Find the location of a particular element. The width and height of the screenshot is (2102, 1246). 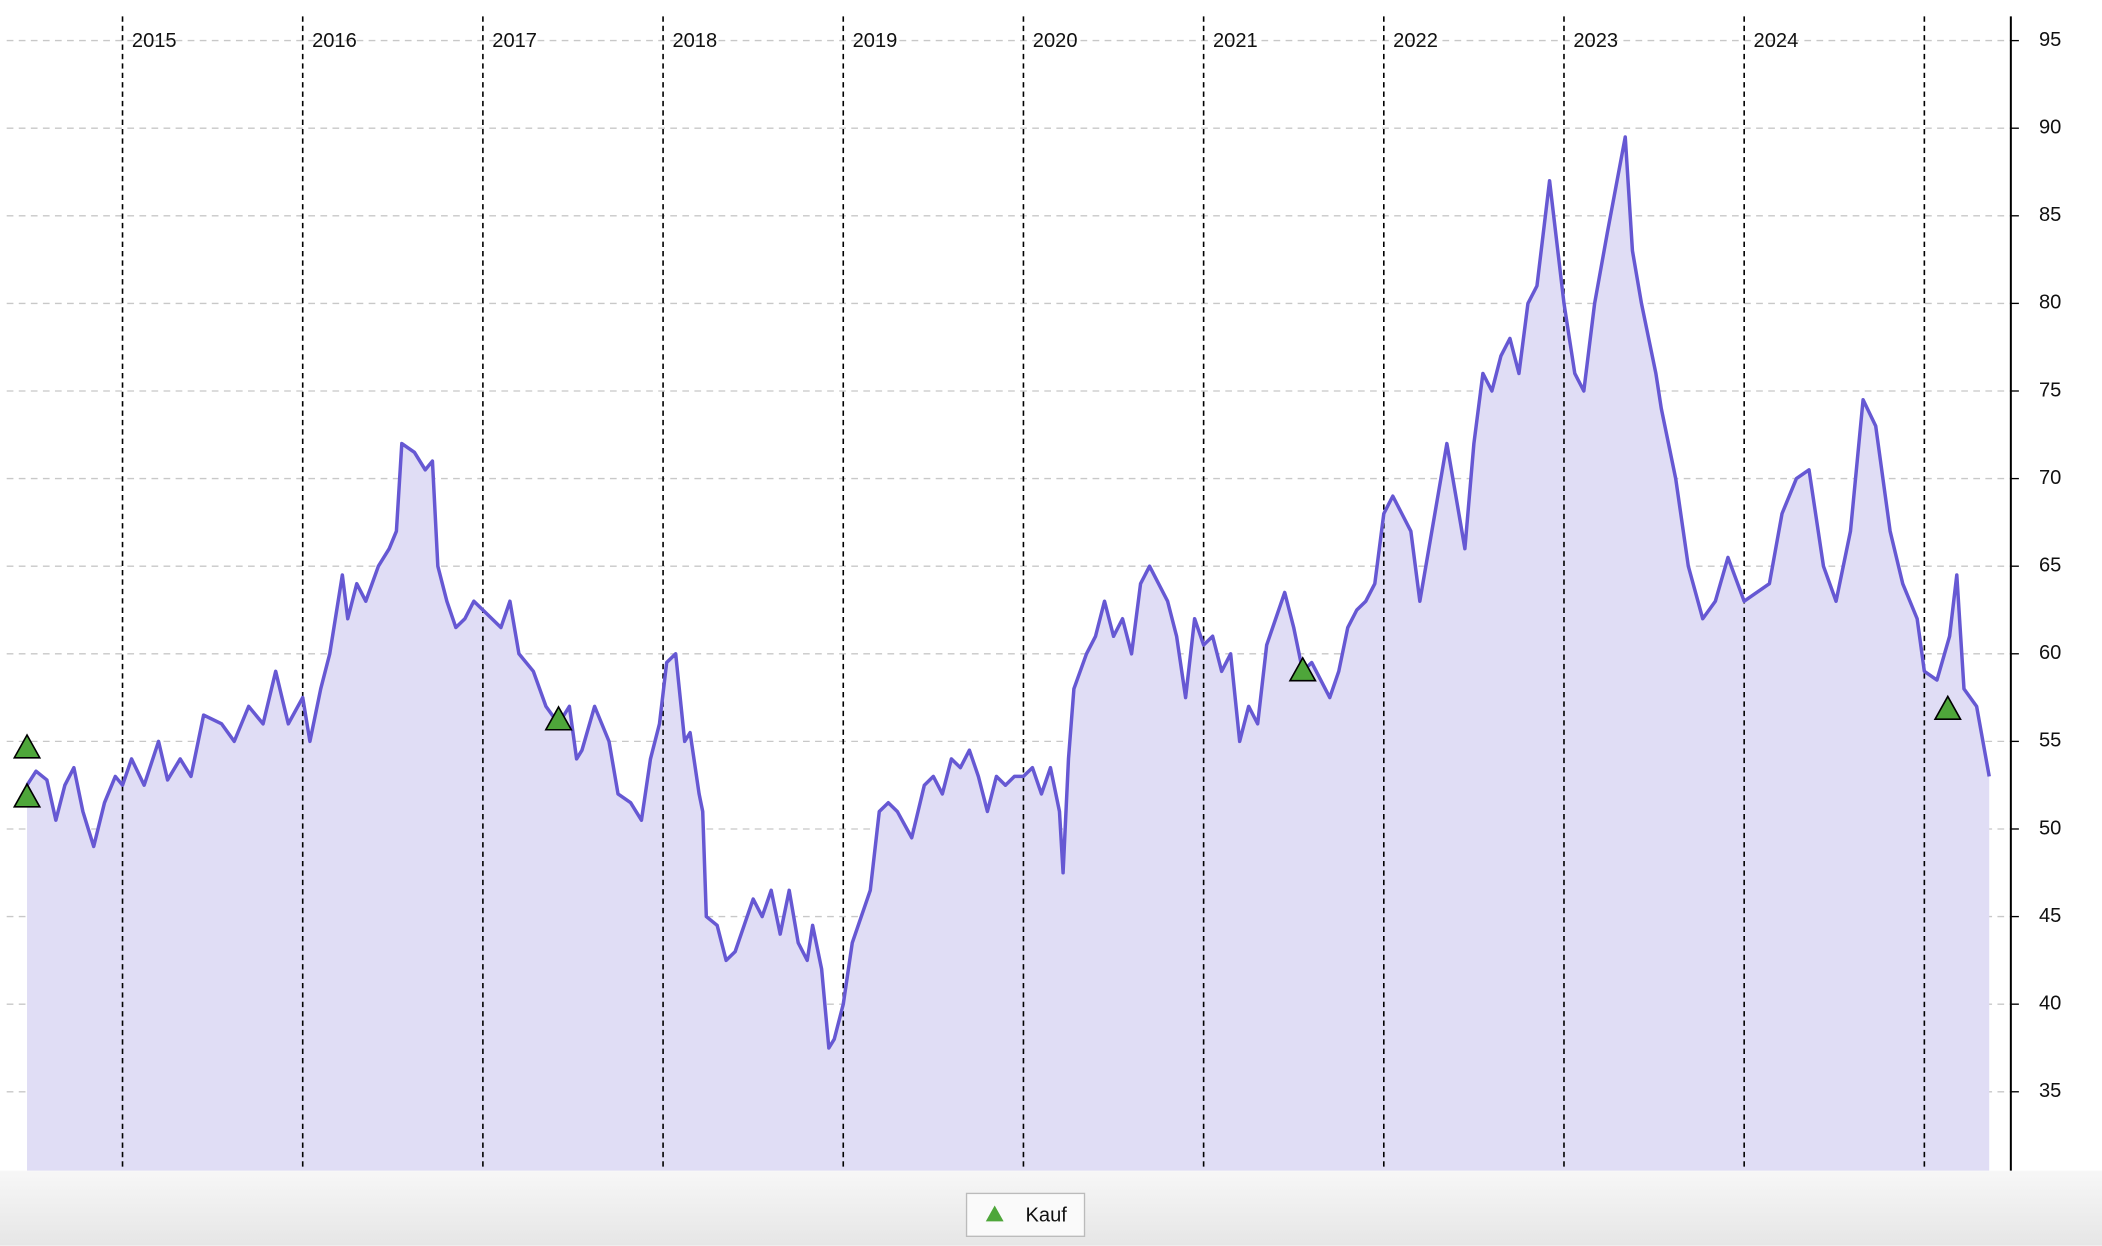

legend-box is located at coordinates (1025, 1214).